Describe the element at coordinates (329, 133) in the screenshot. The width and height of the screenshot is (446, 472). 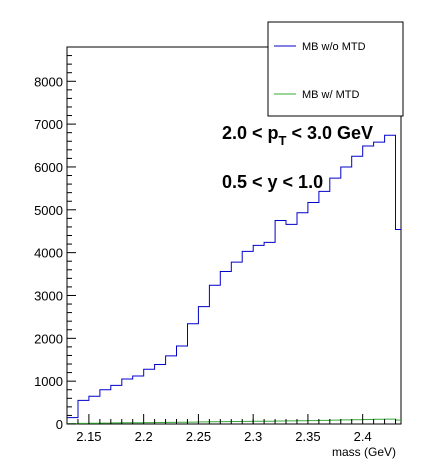
I see `annotation-pt-suffix: < 3.0 GeV` at that location.